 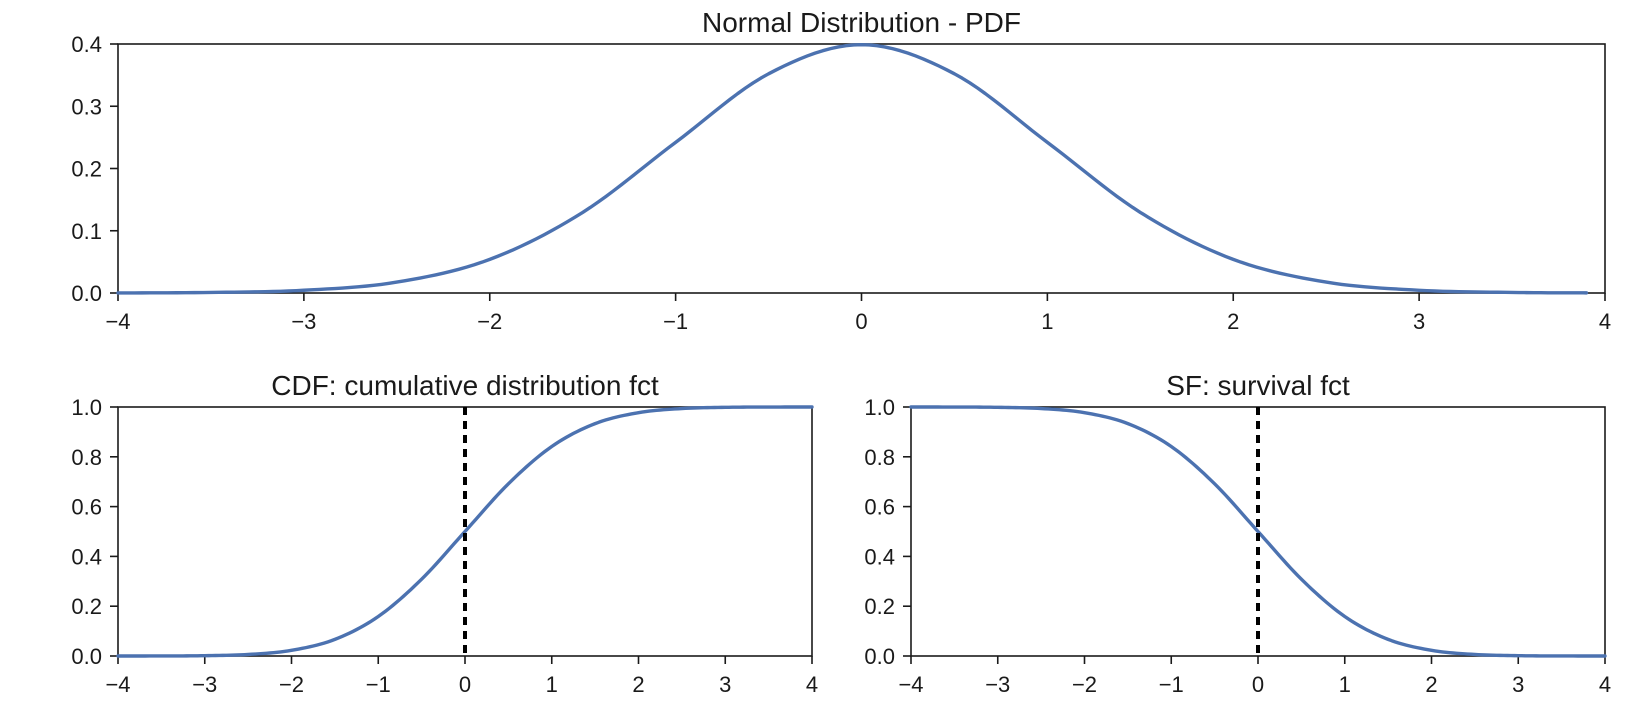 I want to click on pdf-y-tick-label: 0.3, so click(x=86, y=106).